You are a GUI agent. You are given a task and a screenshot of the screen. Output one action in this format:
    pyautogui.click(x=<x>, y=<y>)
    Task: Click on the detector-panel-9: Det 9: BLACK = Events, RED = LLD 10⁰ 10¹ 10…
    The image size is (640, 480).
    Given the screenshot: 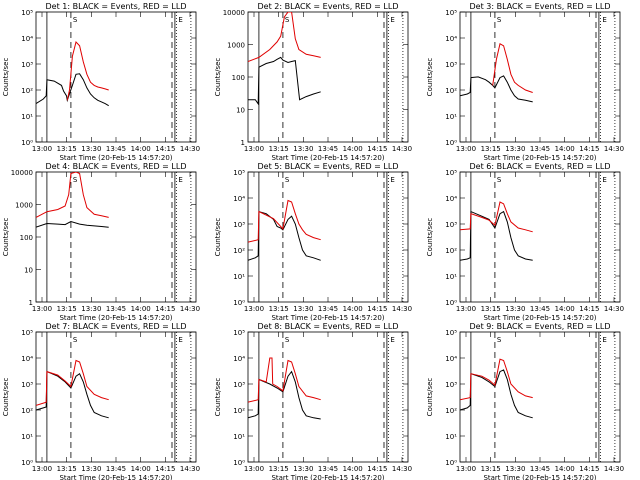 What is the action you would take?
    pyautogui.click(x=525, y=401)
    